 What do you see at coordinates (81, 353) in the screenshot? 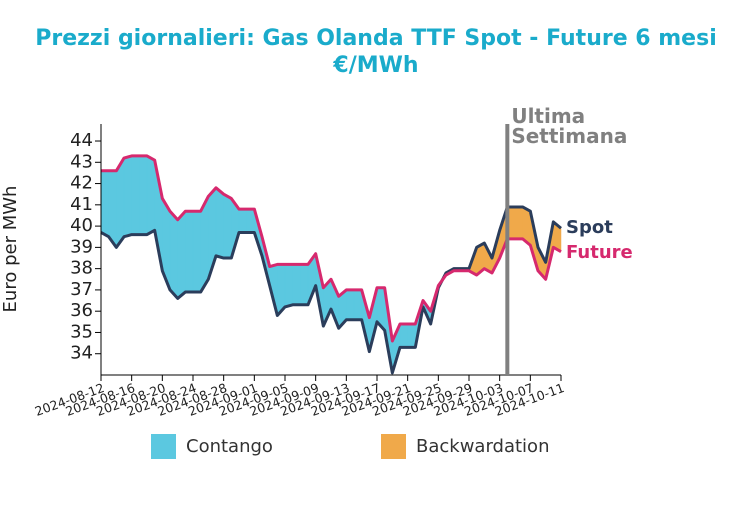
I see `y-tick-label: 34` at bounding box center [81, 353].